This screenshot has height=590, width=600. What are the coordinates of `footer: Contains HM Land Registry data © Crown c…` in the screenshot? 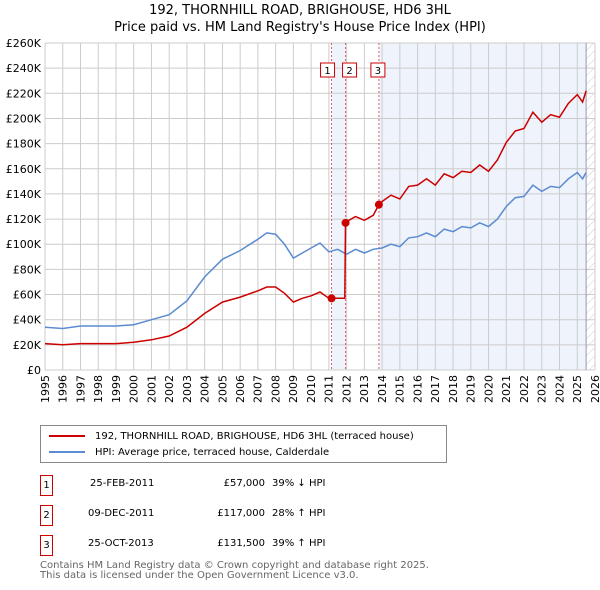 It's located at (234, 571).